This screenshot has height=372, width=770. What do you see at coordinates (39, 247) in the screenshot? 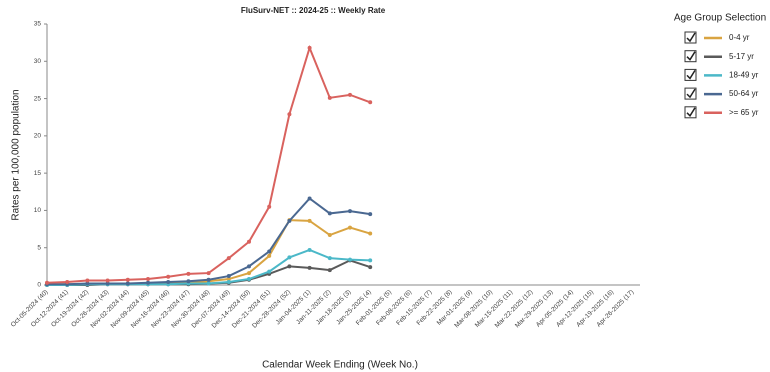
I see `y-tick-label: 5` at bounding box center [39, 247].